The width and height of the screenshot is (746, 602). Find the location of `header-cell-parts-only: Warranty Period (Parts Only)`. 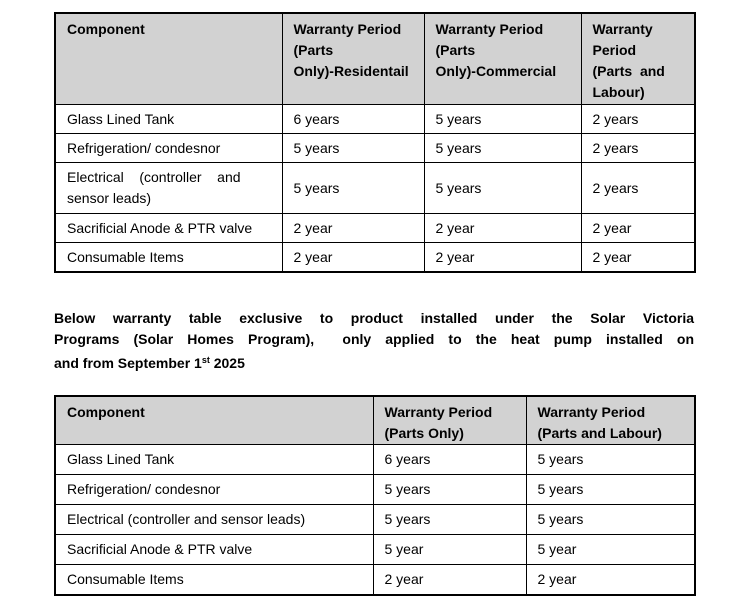

header-cell-parts-only: Warranty Period (Parts Only) is located at coordinates (449, 420).